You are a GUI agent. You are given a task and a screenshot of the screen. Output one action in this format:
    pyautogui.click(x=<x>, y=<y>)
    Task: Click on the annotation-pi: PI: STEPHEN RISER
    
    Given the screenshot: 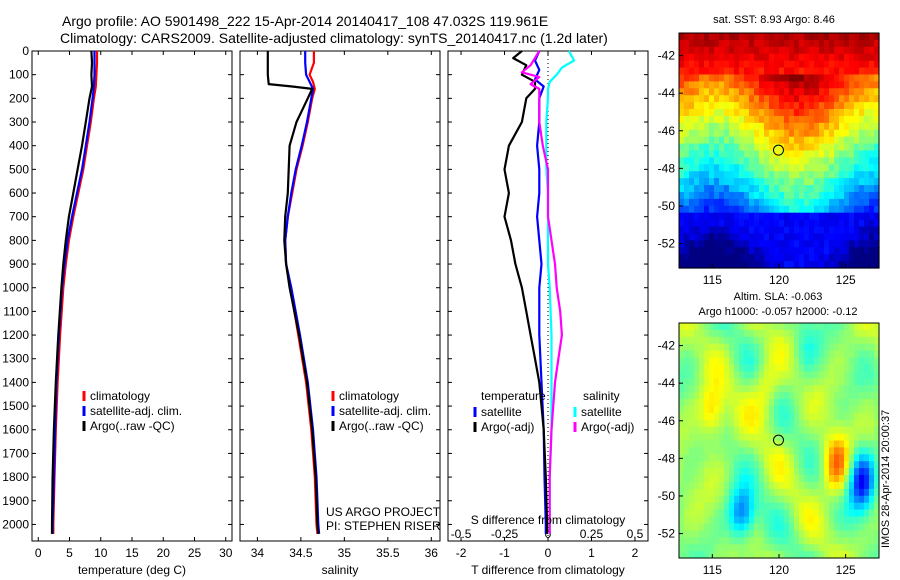 What is the action you would take?
    pyautogui.click(x=383, y=526)
    